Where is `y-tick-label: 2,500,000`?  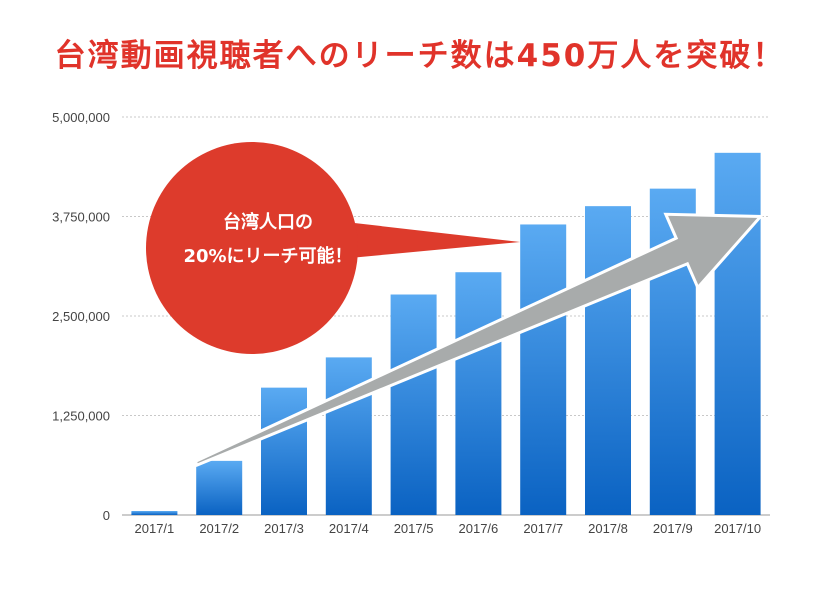
y-tick-label: 2,500,000 is located at coordinates (81, 316).